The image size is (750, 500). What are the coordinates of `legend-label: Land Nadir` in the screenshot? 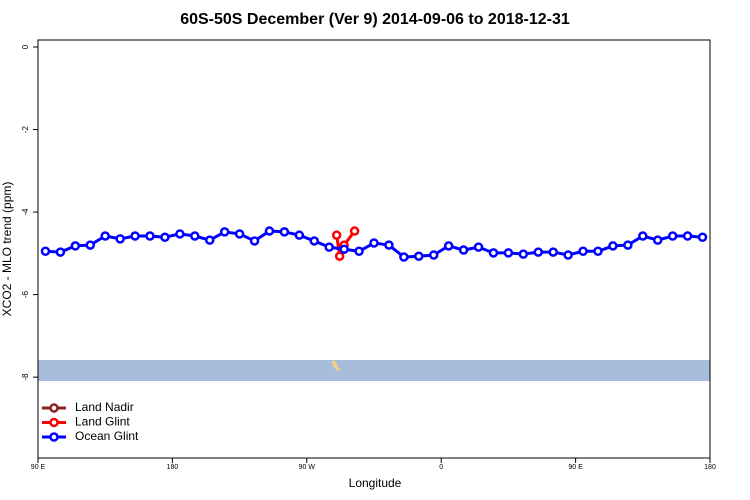 It's located at (104, 407).